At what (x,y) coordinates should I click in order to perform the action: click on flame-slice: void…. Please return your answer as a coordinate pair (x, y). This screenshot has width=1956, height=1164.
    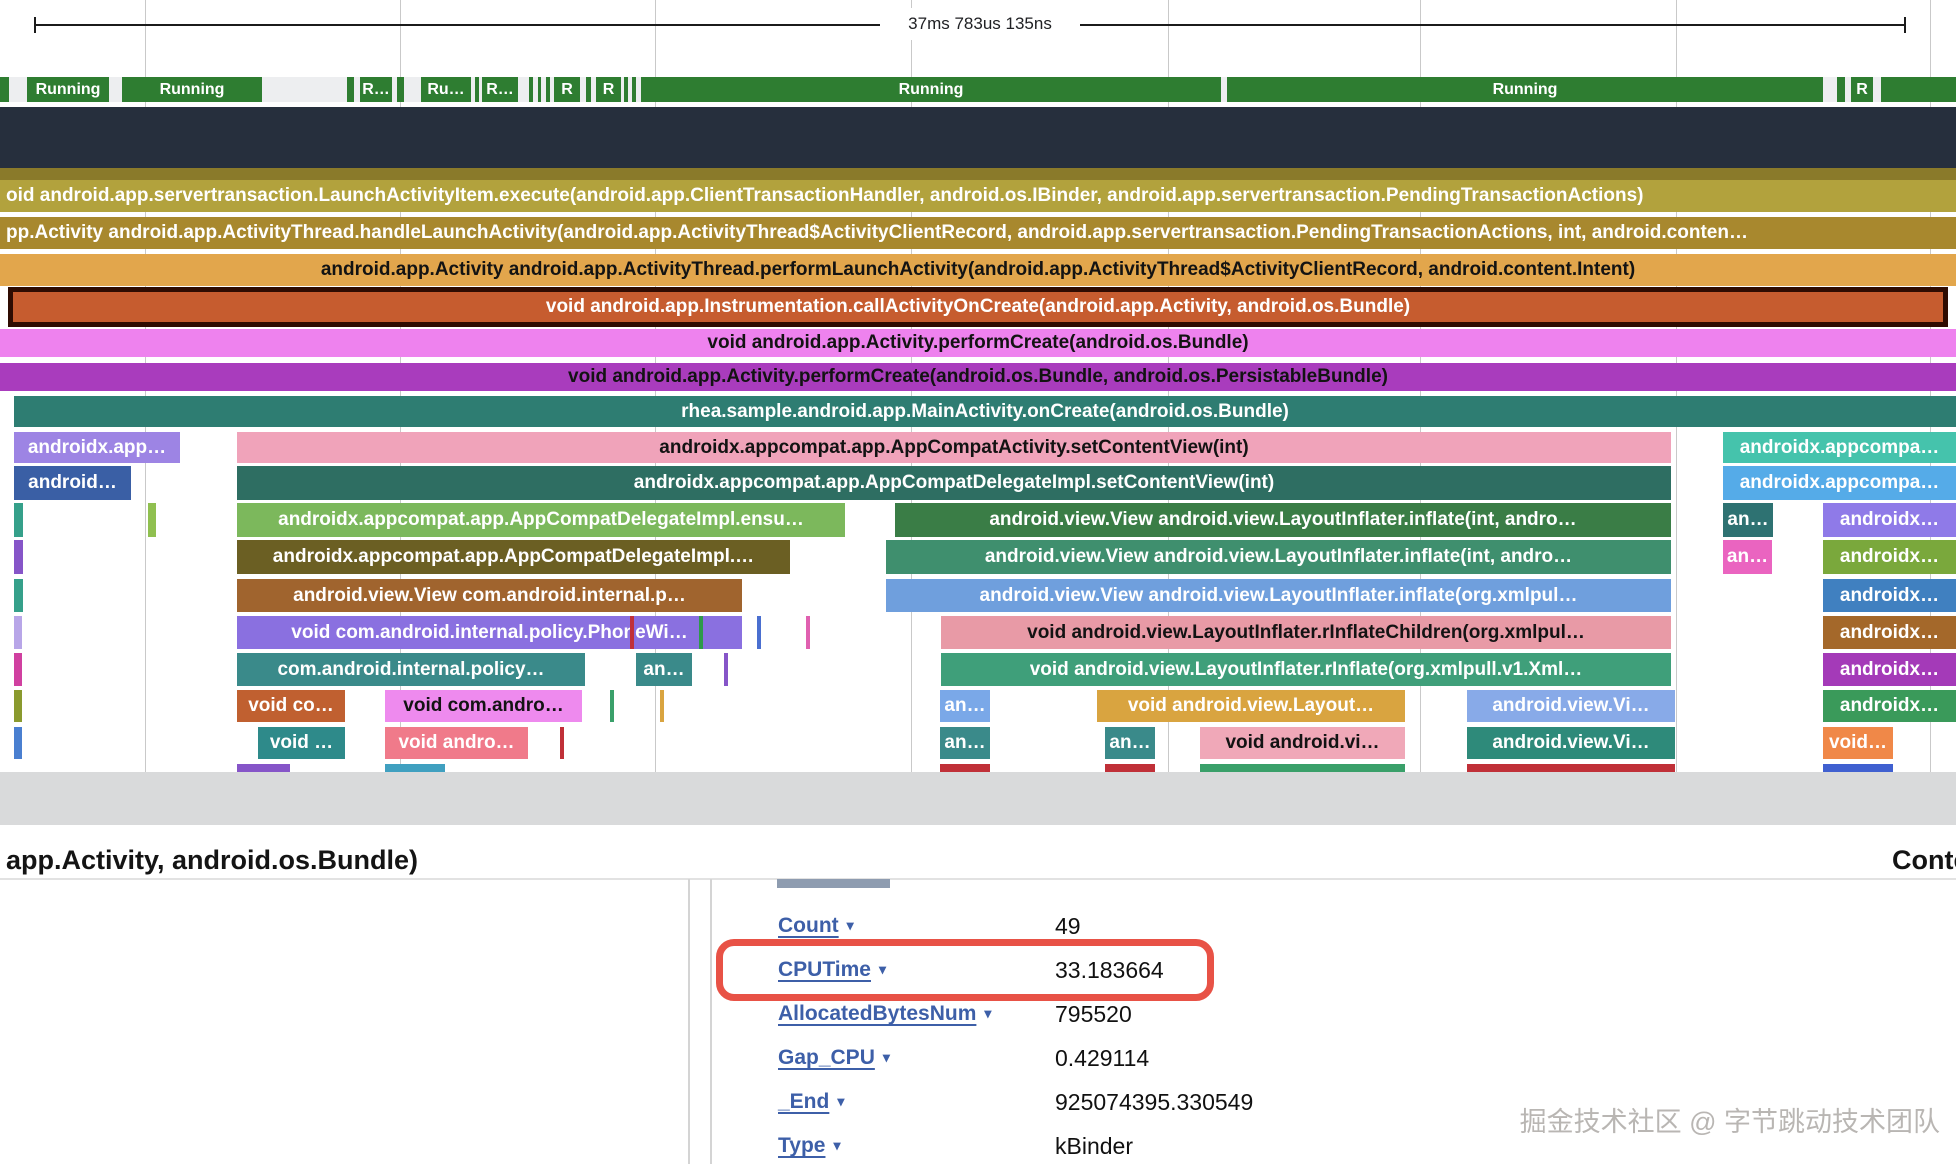
    Looking at the image, I should click on (1858, 743).